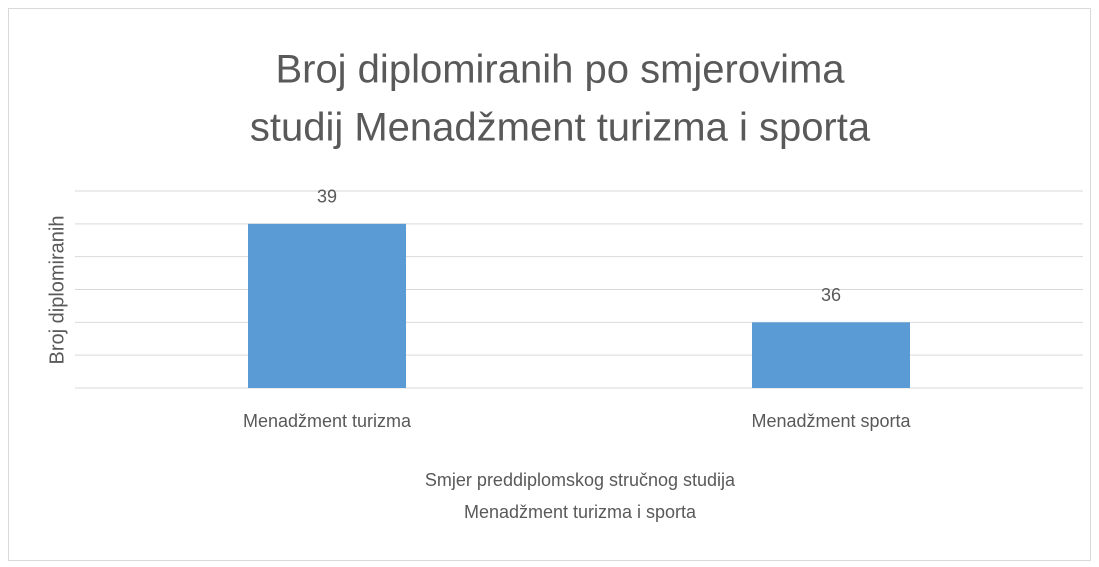 The height and width of the screenshot is (567, 1099). What do you see at coordinates (57, 290) in the screenshot?
I see `y-axis-label: Broj diplomiranih` at bounding box center [57, 290].